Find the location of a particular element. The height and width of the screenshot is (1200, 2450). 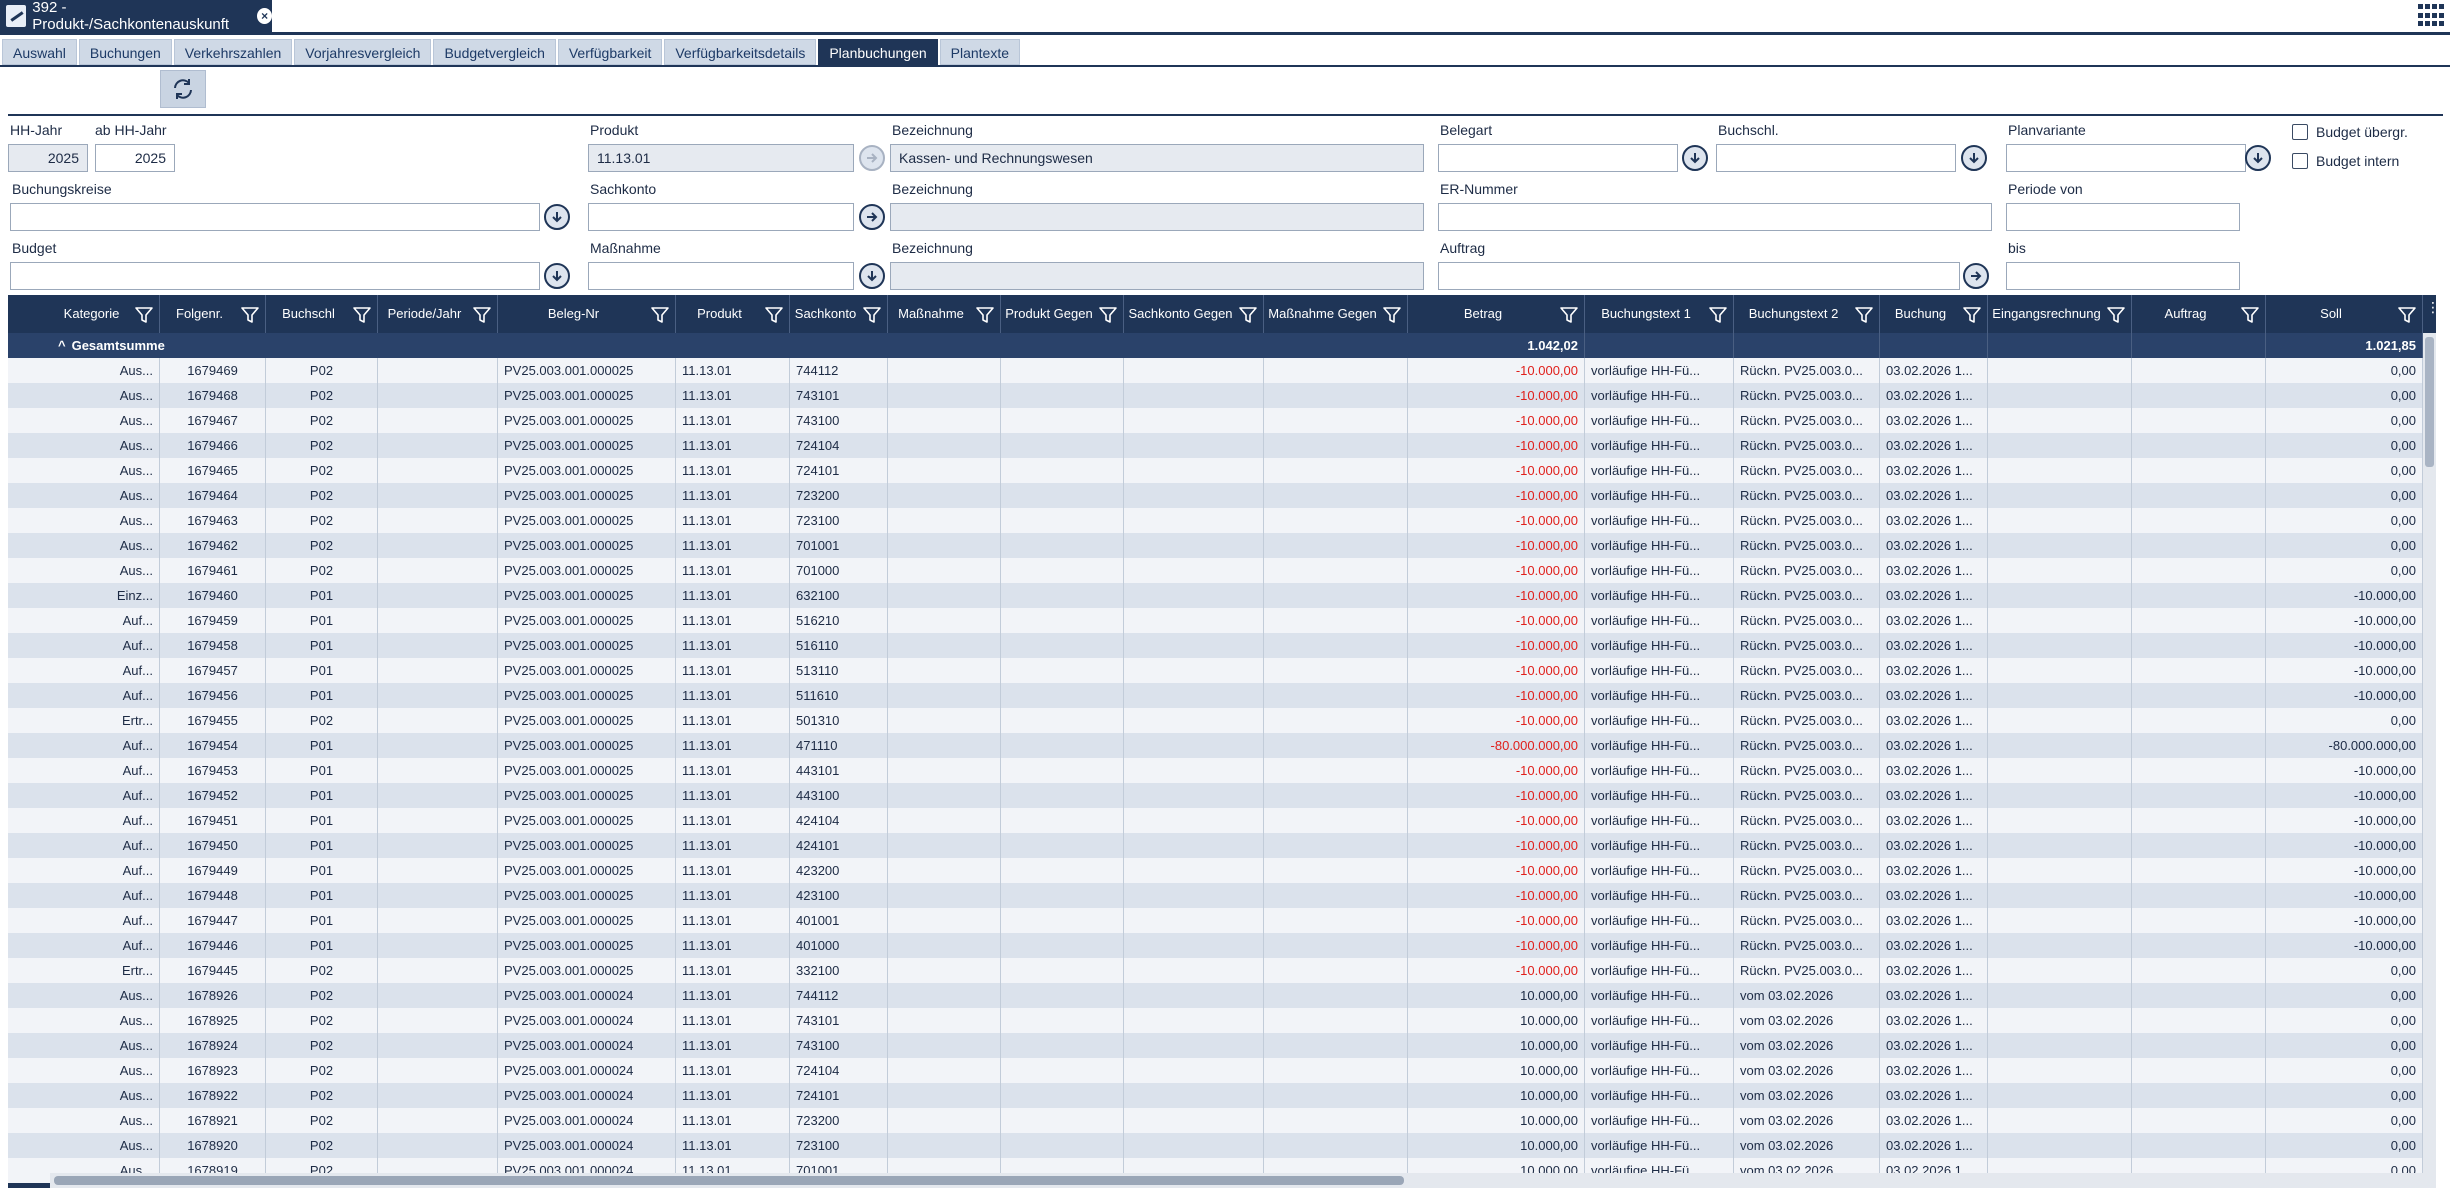

buchschl-dropdown-button is located at coordinates (1974, 158).